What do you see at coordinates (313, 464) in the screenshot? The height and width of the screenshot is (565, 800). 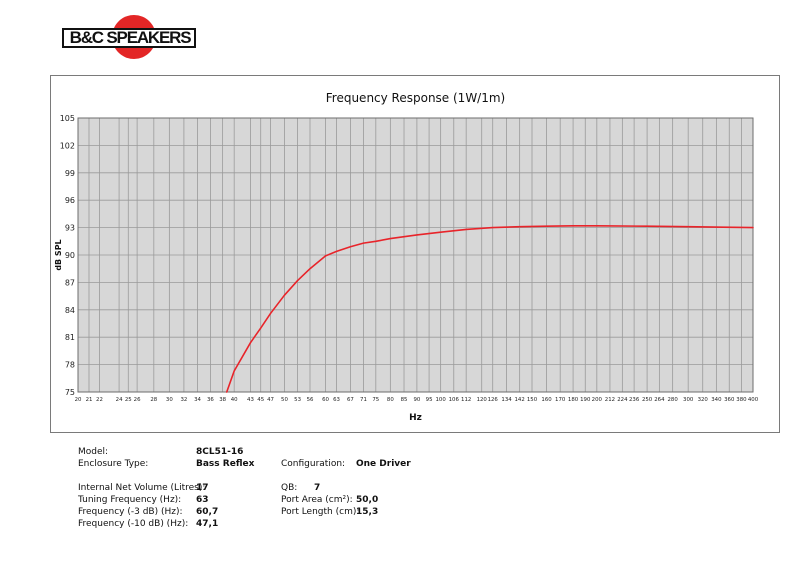 I see `configuration-label: Configuration:` at bounding box center [313, 464].